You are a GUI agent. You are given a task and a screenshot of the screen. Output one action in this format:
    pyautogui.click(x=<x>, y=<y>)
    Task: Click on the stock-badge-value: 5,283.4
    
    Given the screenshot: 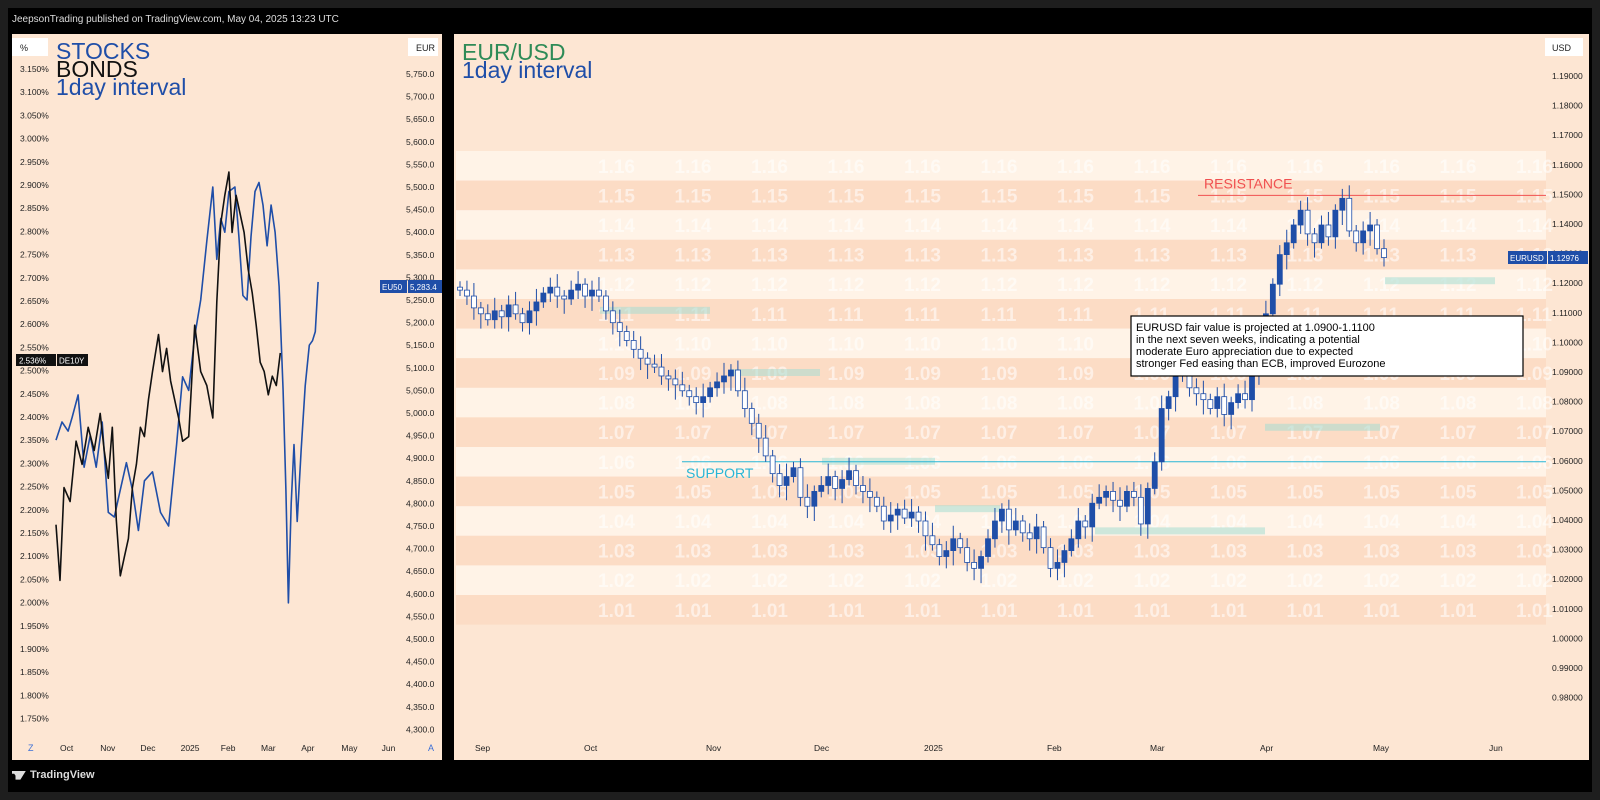 What is the action you would take?
    pyautogui.click(x=423, y=287)
    